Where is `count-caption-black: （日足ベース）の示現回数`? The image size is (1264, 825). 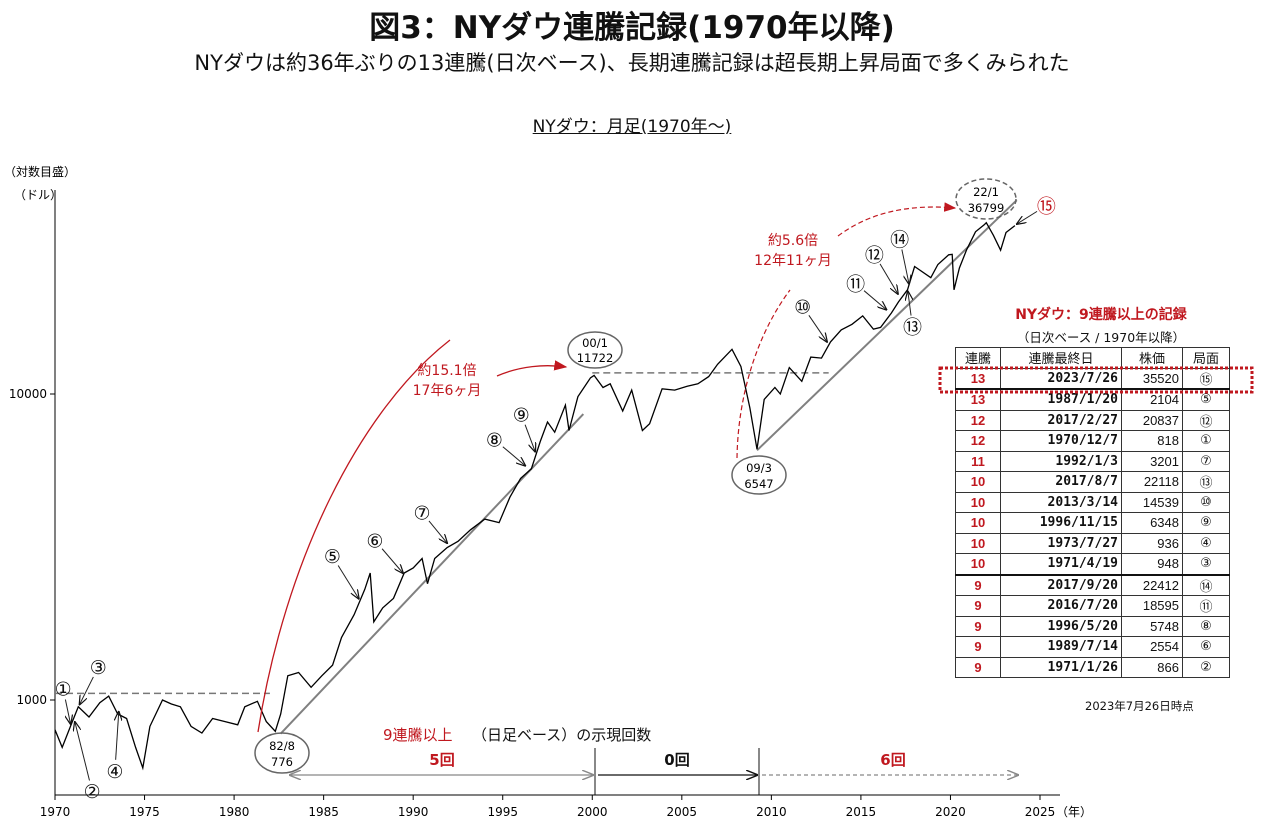
count-caption-black: （日足ベース）の示現回数 is located at coordinates (561, 735).